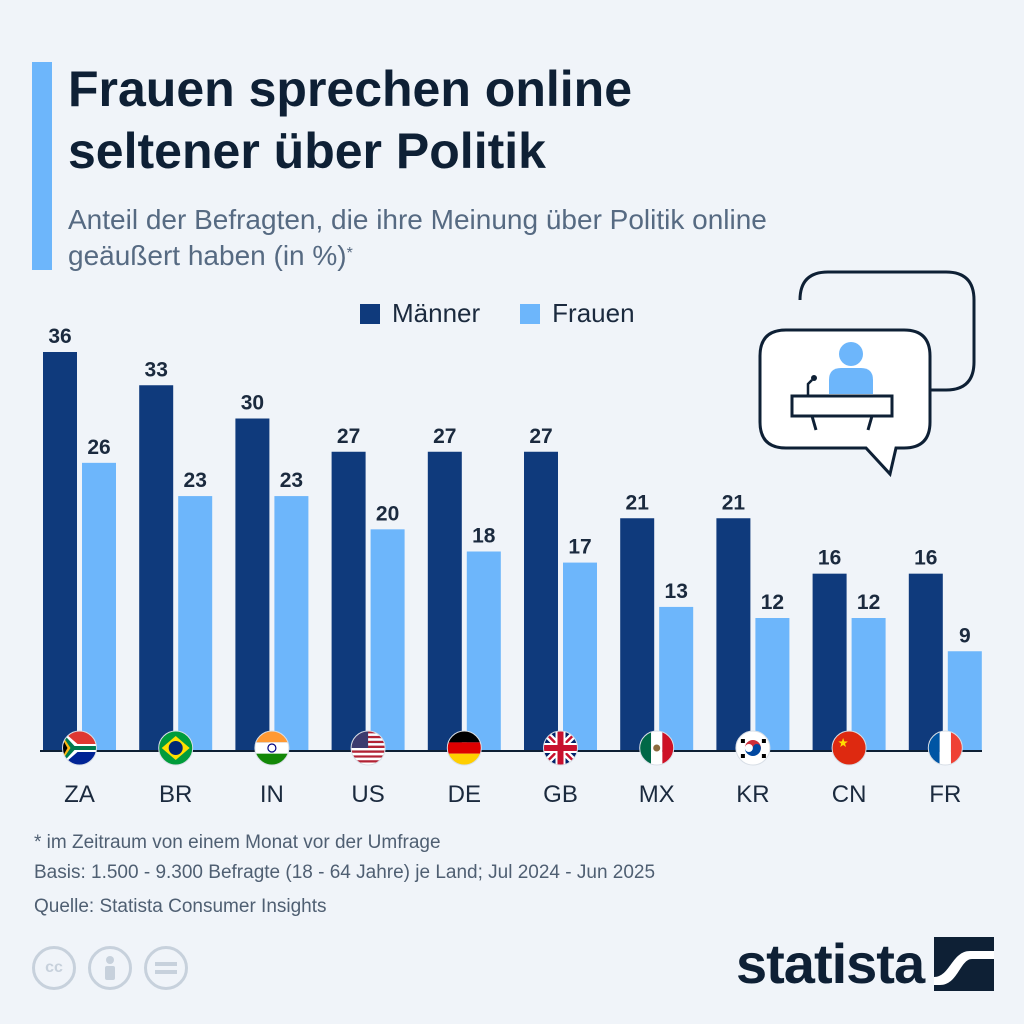 The height and width of the screenshot is (1024, 1024). Describe the element at coordinates (444, 601) in the screenshot. I see `bar-de-maenner` at that location.